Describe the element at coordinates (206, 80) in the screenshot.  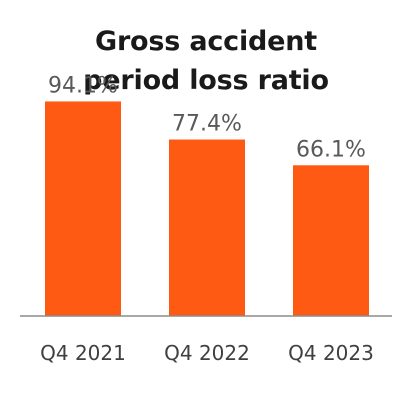
I see `chart-title-line-2: period loss ratio` at that location.